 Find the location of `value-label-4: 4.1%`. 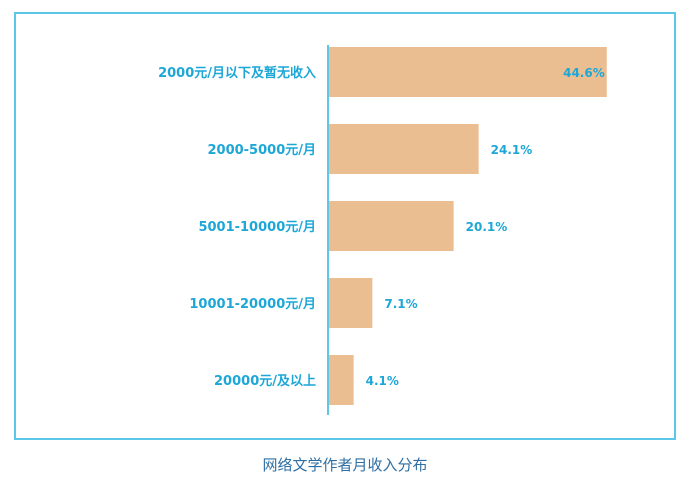

value-label-4: 4.1% is located at coordinates (382, 381).